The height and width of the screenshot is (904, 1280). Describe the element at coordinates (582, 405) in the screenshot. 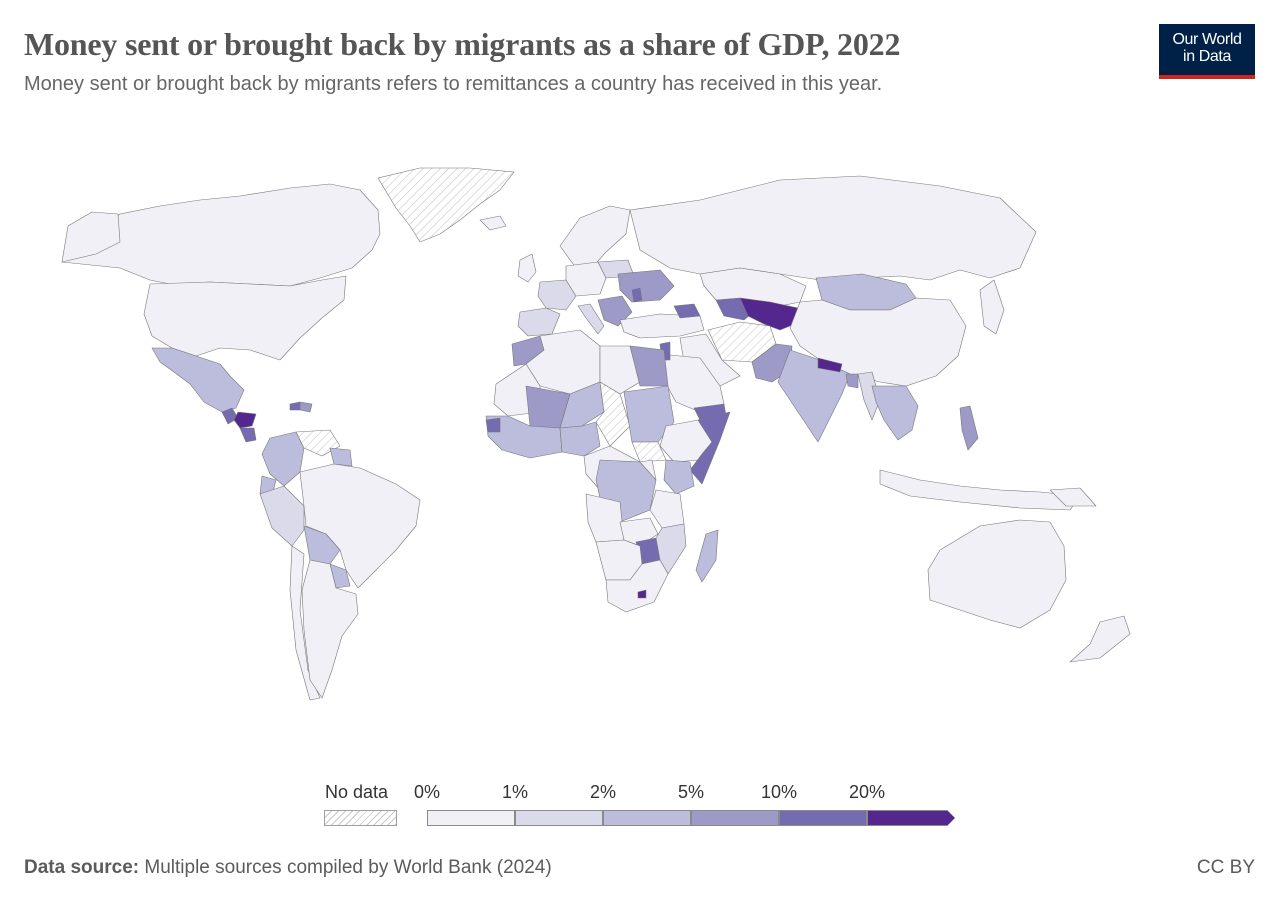

I see `country-niger` at that location.